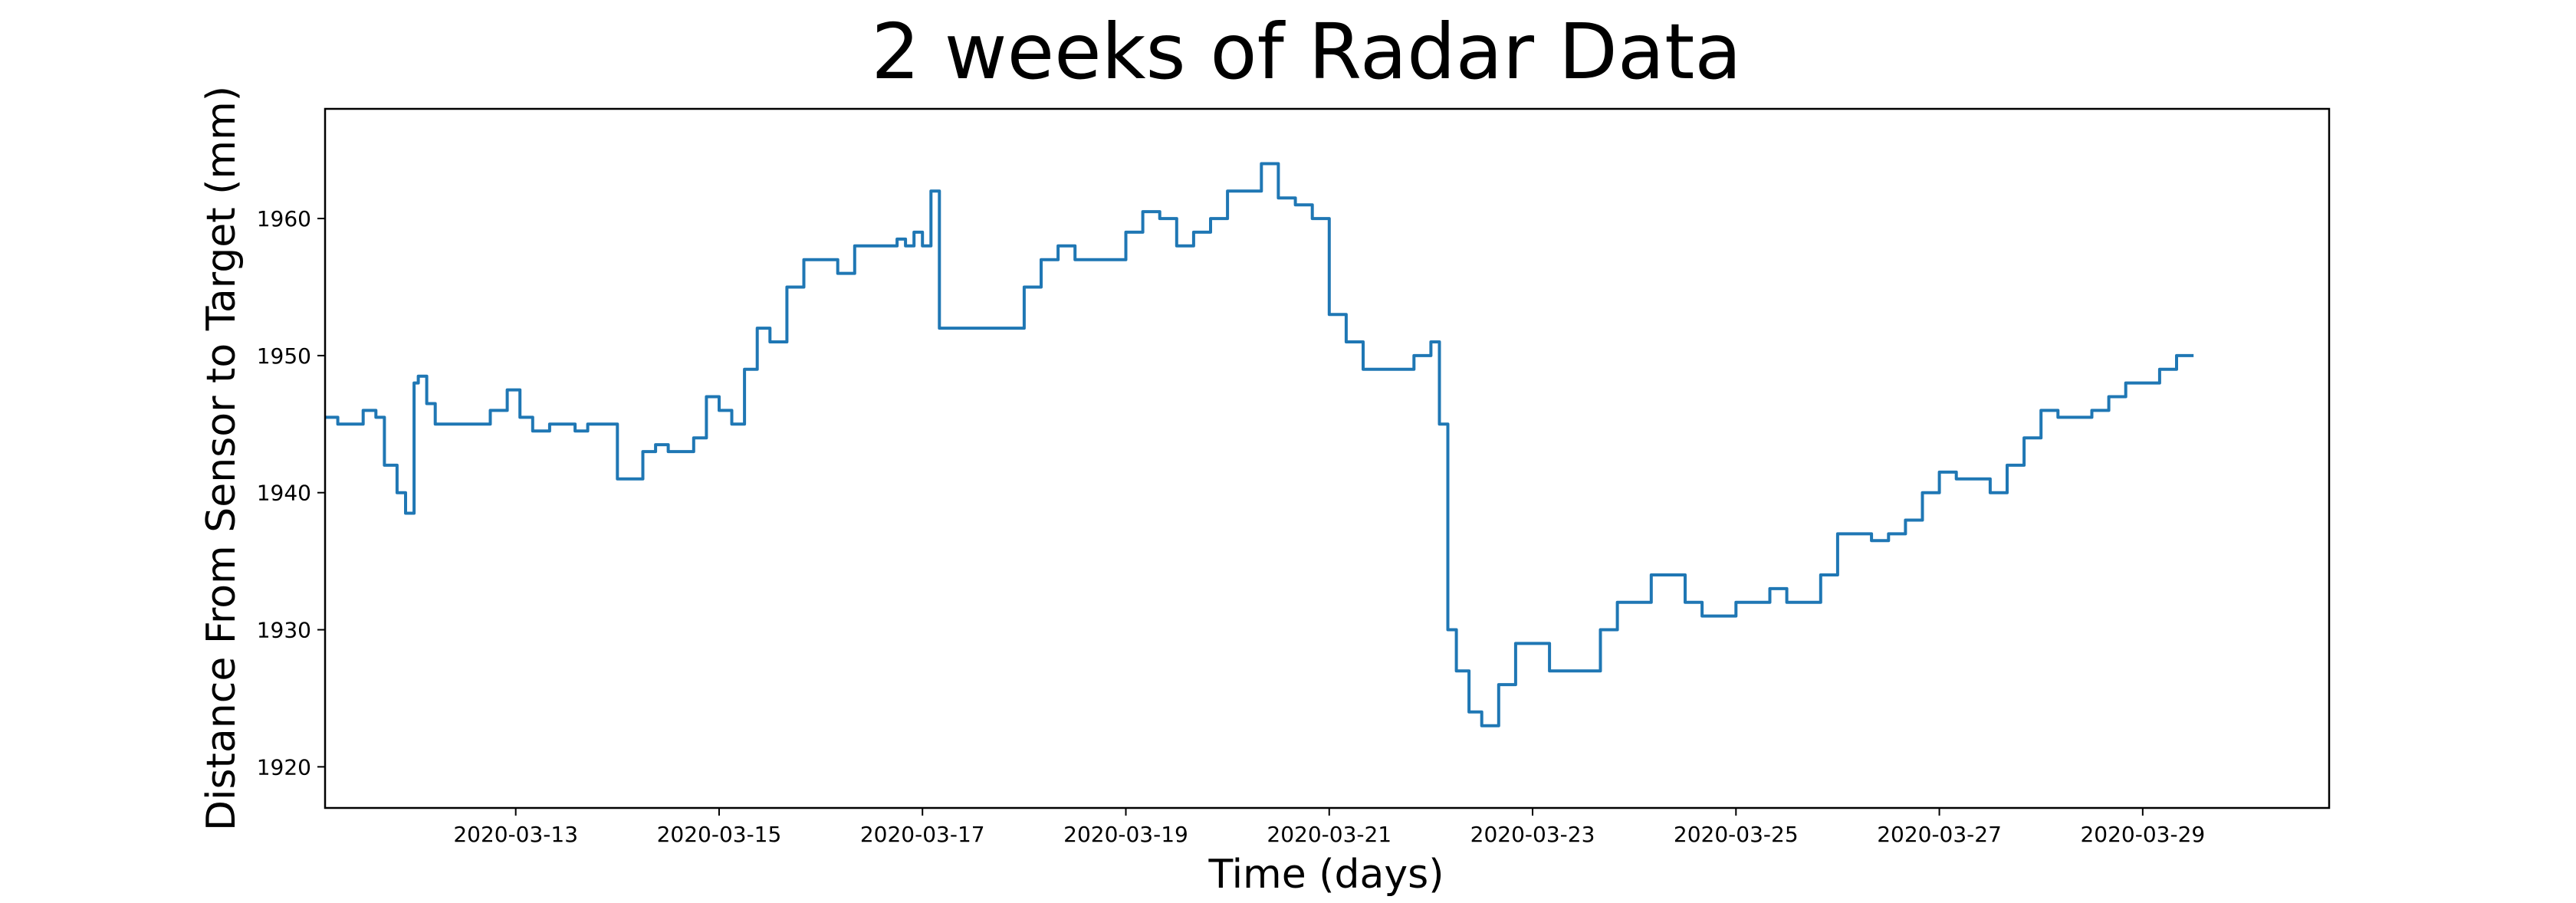  Describe the element at coordinates (923, 834) in the screenshot. I see `x-tick-label: 2020-03-17` at that location.